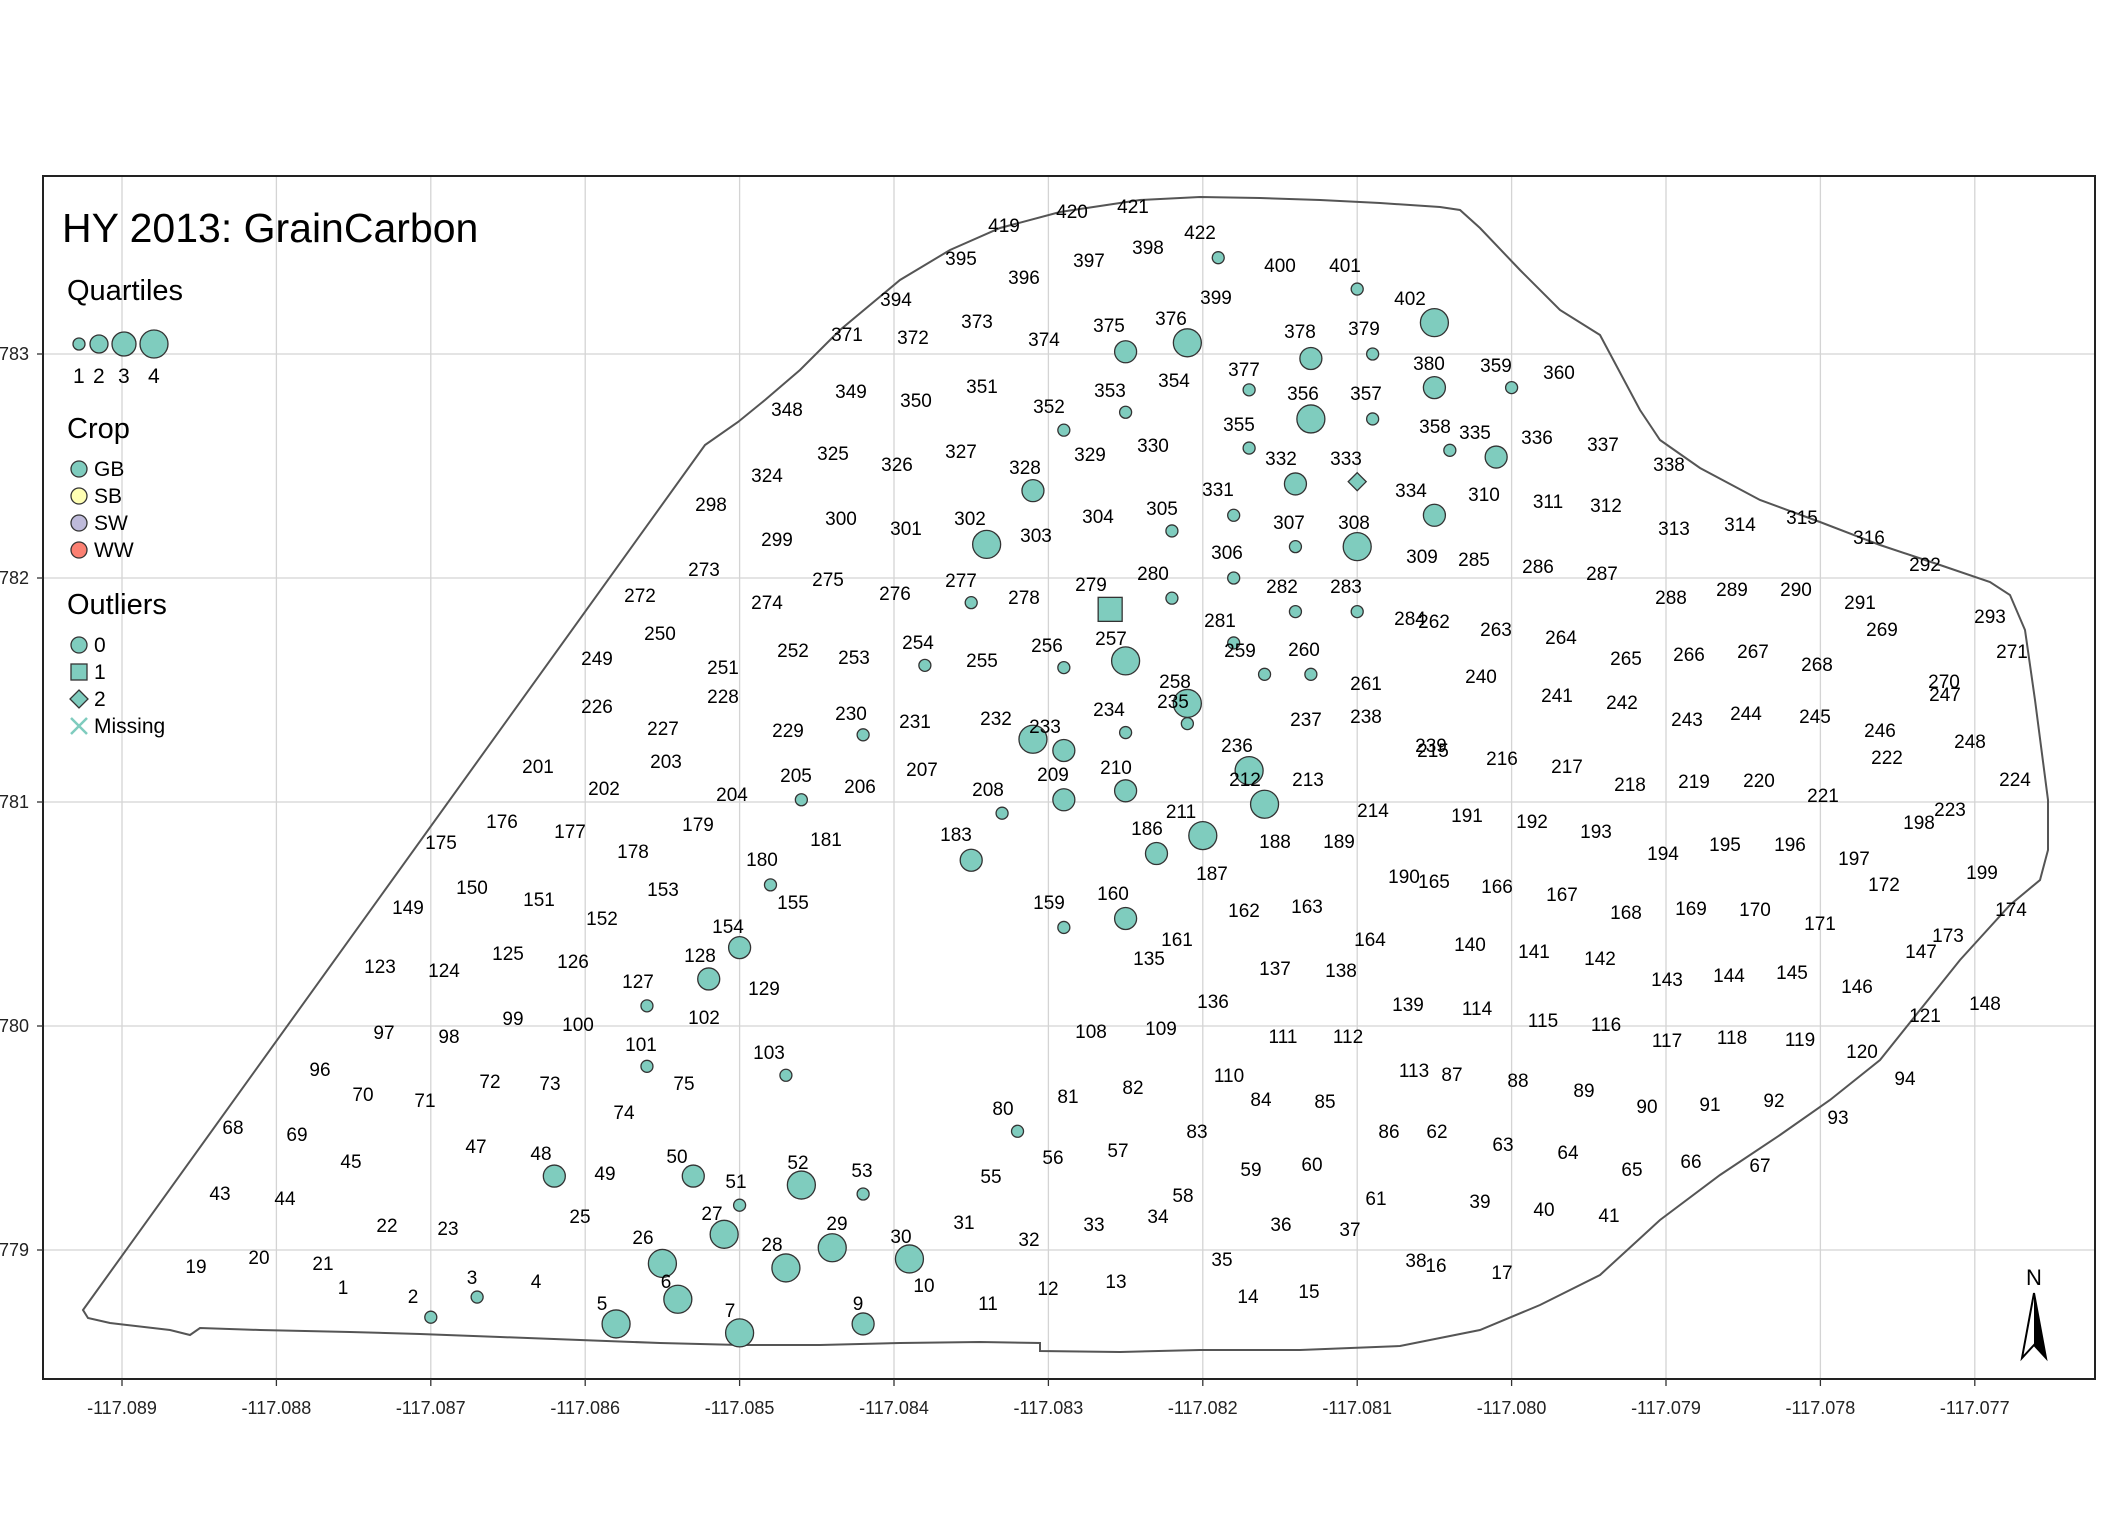 This screenshot has height=1536, width=2112. I want to click on legend-quartile-1-label: 1, so click(79, 376).